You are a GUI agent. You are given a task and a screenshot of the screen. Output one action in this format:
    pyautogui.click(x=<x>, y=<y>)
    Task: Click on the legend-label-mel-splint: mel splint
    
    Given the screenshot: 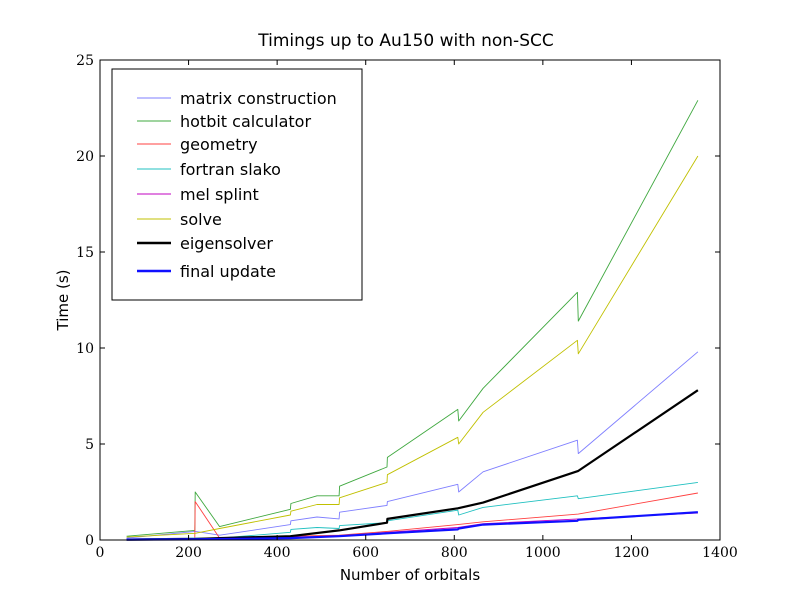 What is the action you would take?
    pyautogui.click(x=219, y=194)
    